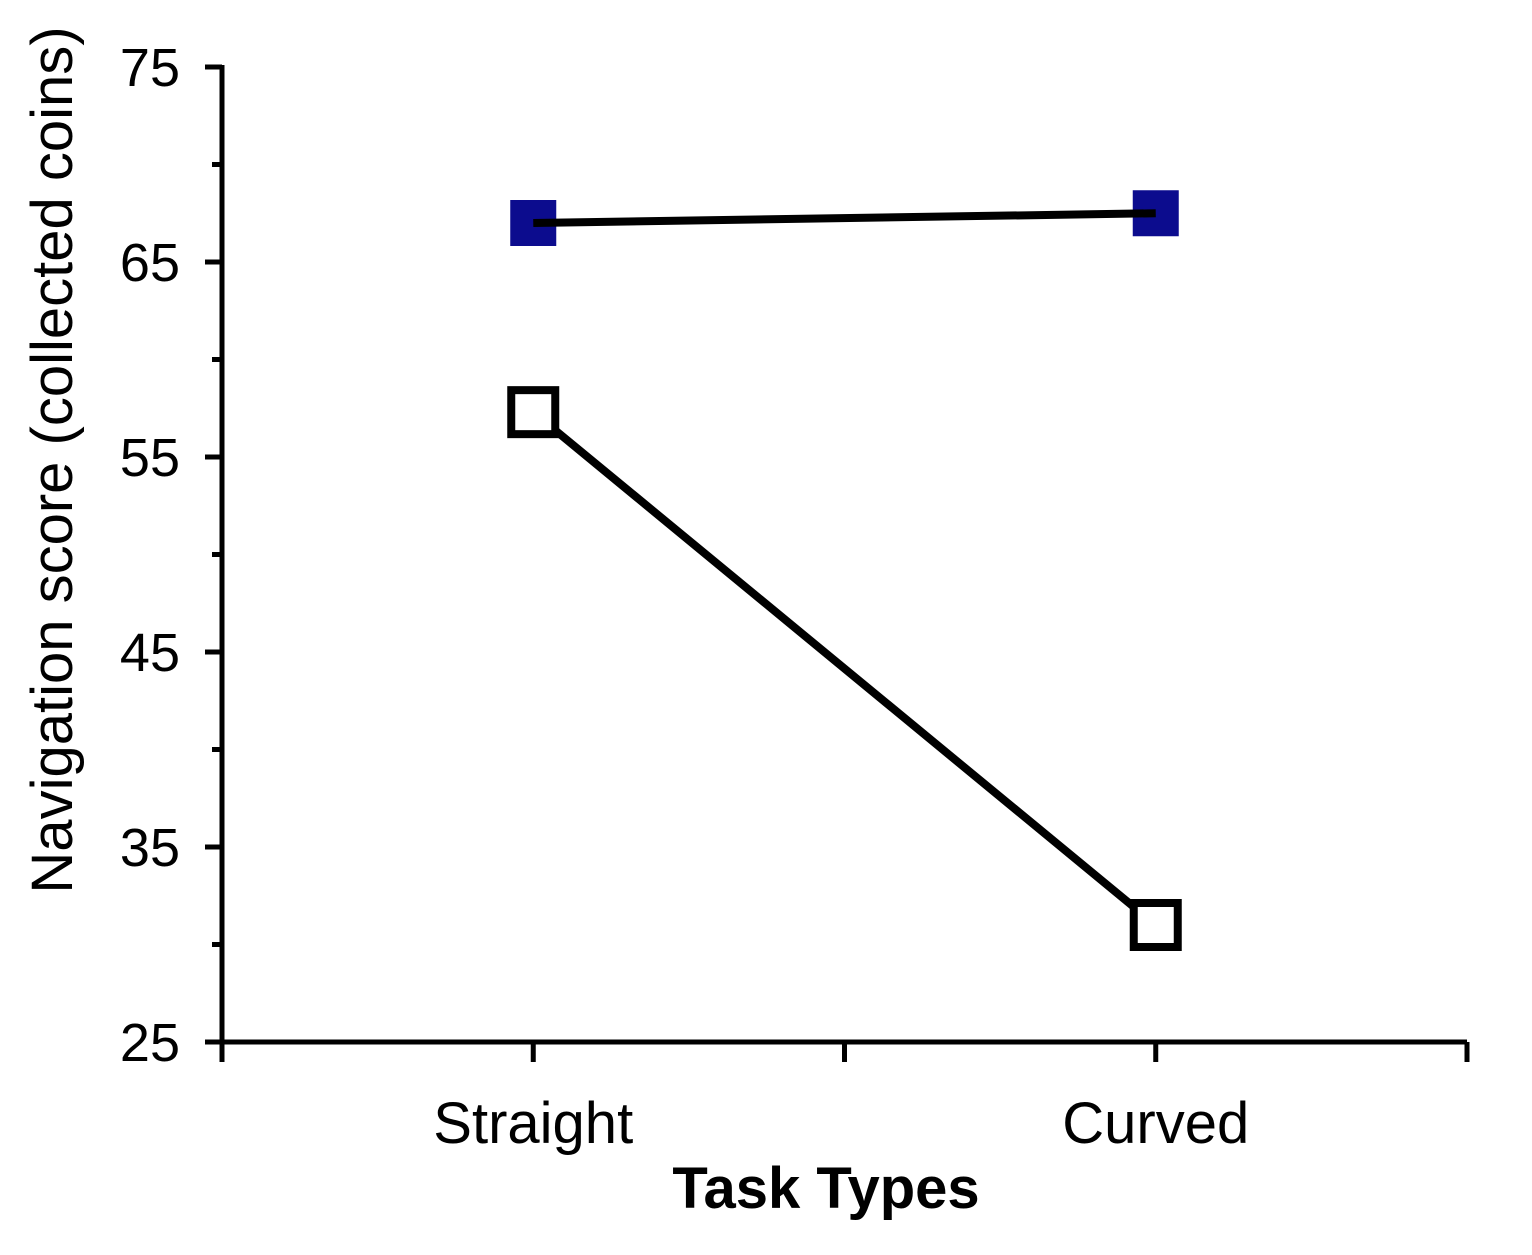  I want to click on y-tick-label: 45, so click(150, 653).